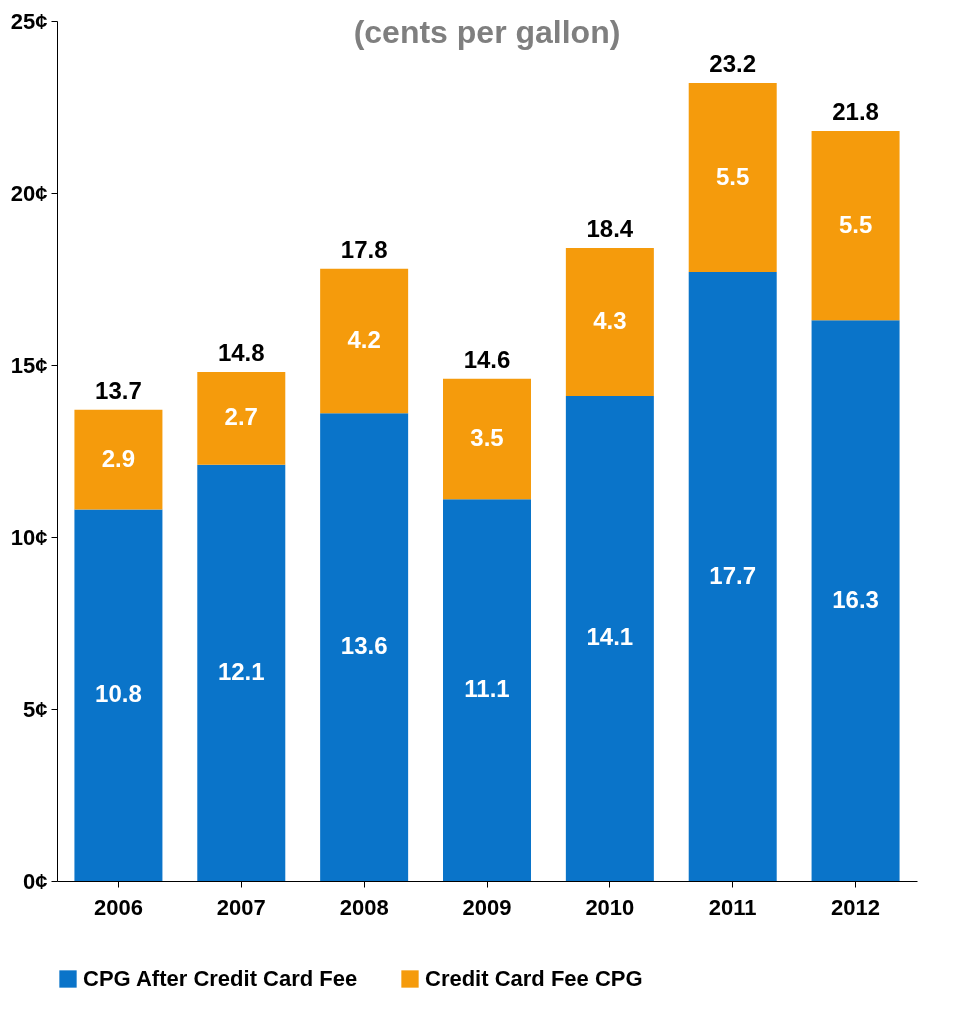 The image size is (961, 1029). Describe the element at coordinates (610, 229) in the screenshot. I see `total-label: 18.4` at that location.